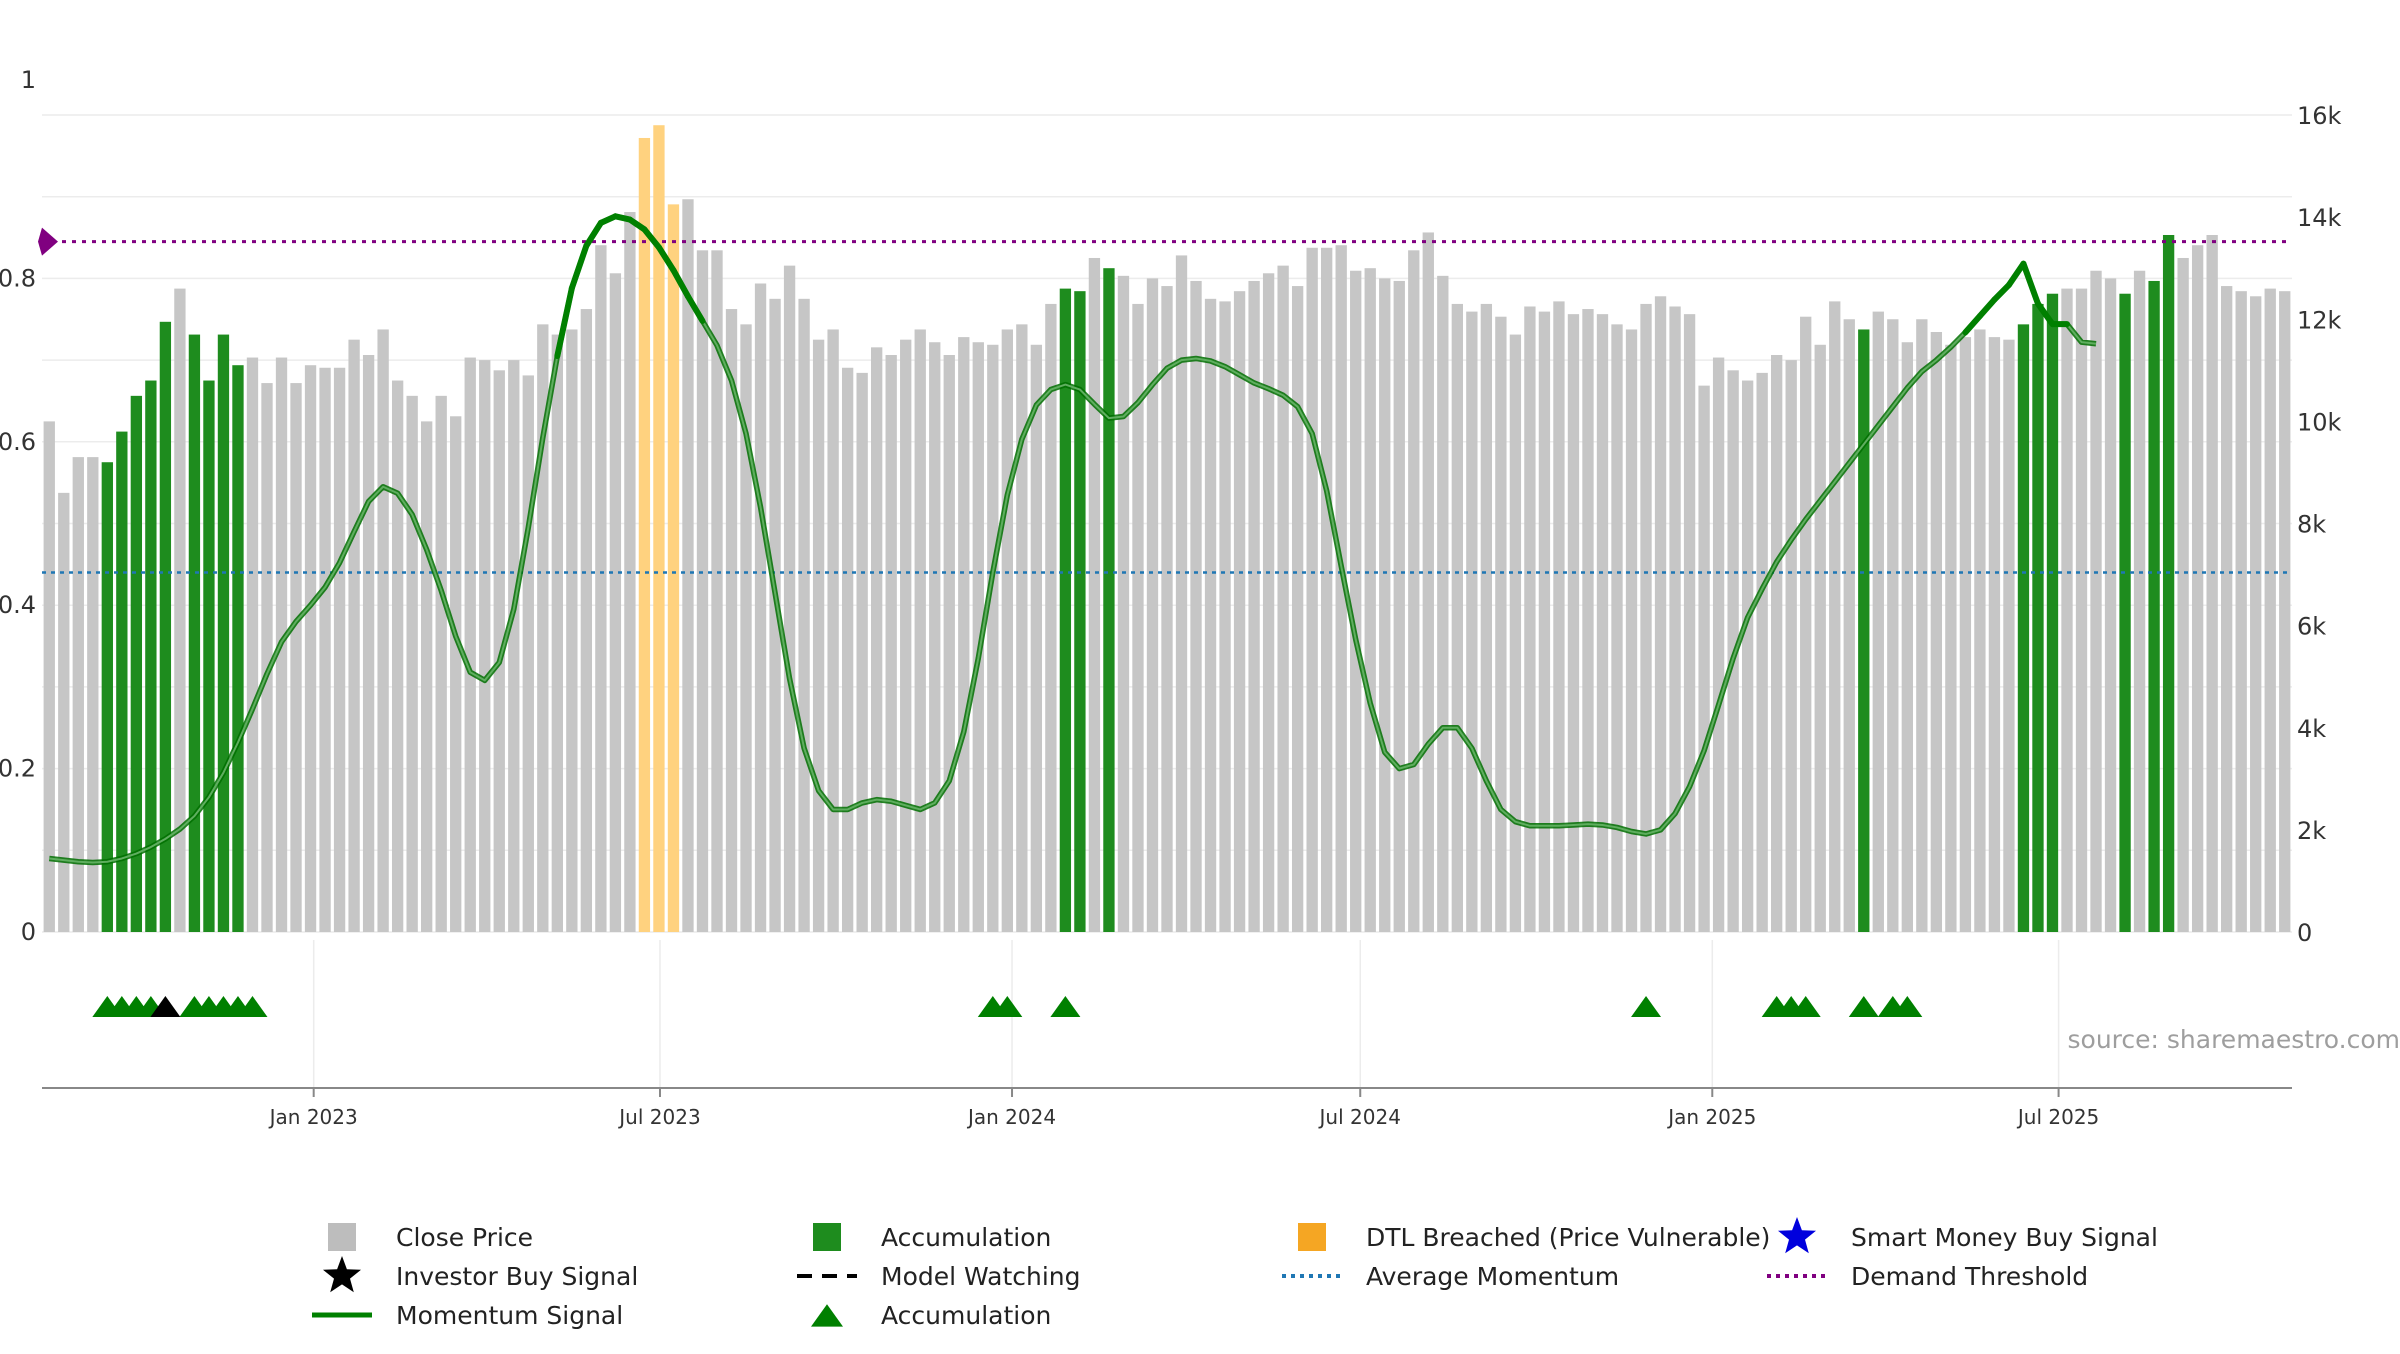  I want to click on legend-item-momentum: Momentum Signal, so click(467, 1315).